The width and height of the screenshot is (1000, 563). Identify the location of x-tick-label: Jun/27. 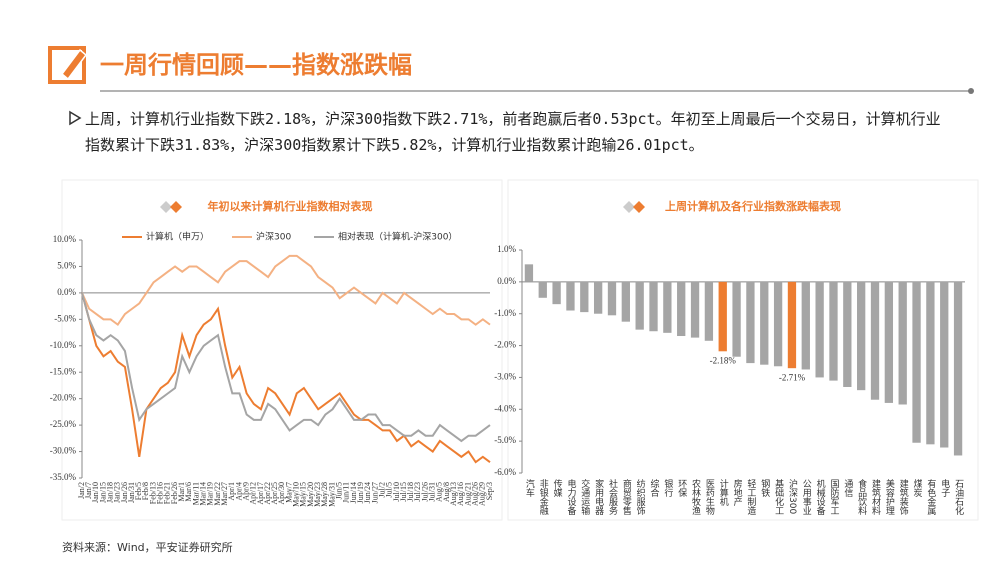
(374, 492).